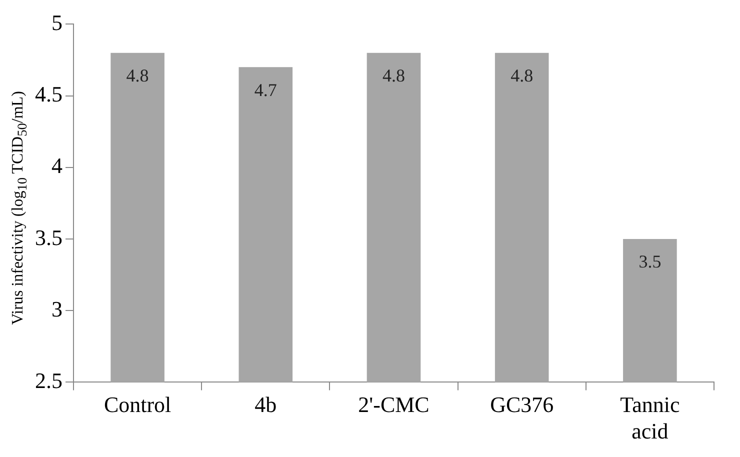  Describe the element at coordinates (650, 418) in the screenshot. I see `x-tick-label: Tannic acid` at that location.